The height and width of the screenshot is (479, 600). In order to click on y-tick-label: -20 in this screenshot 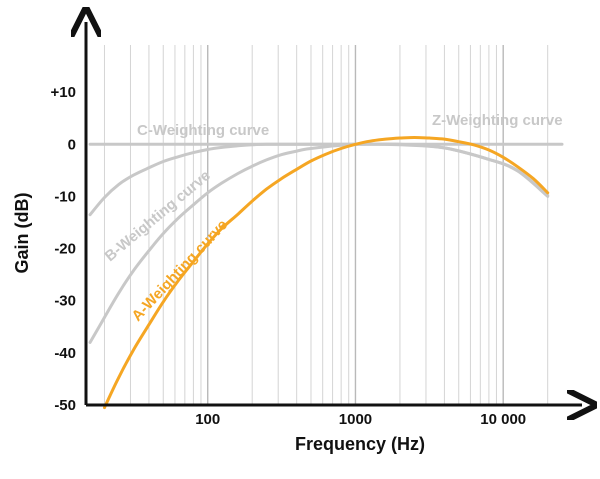, I will do `click(65, 249)`.